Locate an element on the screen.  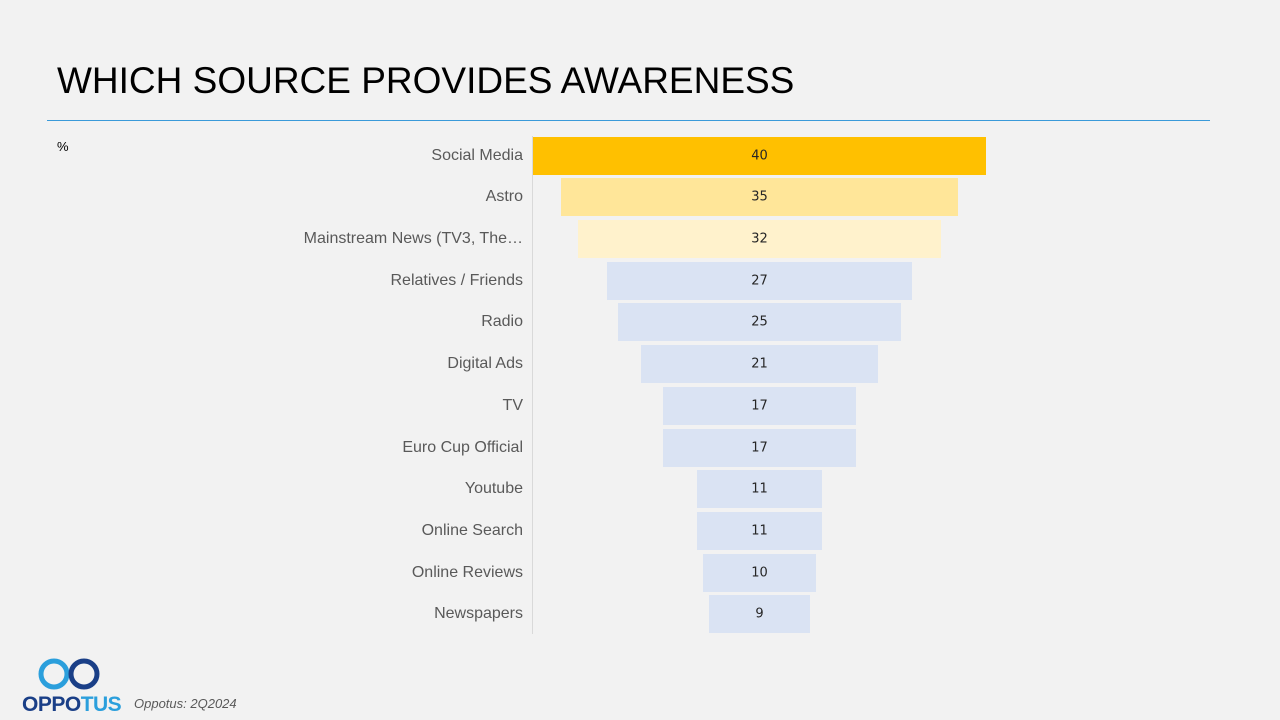
brand-wordmark: OPPOTUS is located at coordinates (72, 705).